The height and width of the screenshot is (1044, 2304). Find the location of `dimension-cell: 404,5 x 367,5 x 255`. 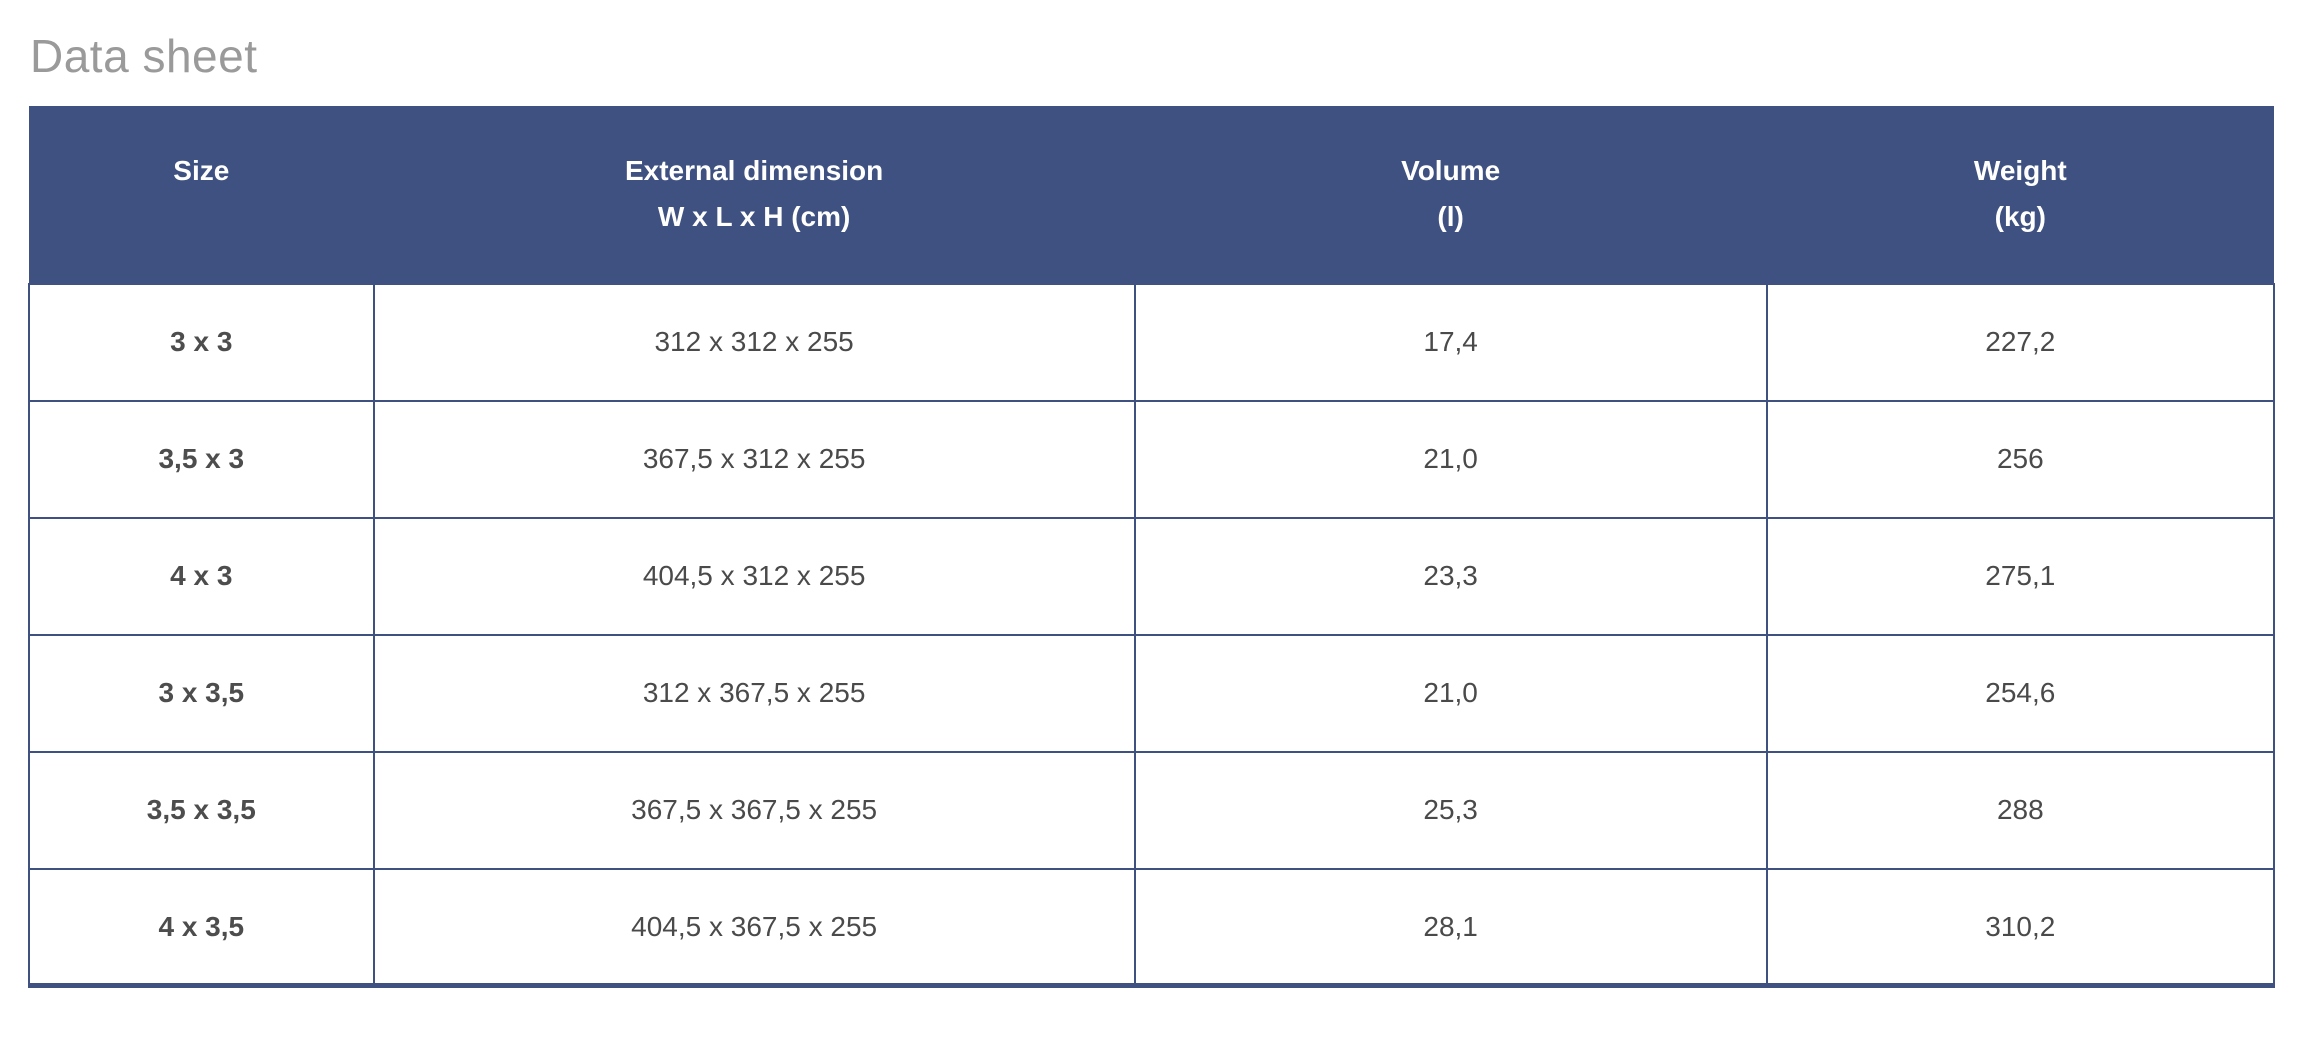

dimension-cell: 404,5 x 367,5 x 255 is located at coordinates (754, 927).